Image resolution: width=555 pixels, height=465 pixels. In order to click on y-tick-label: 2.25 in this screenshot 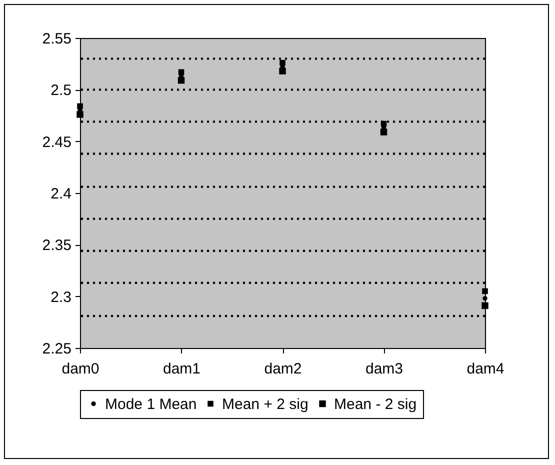, I will do `click(57, 349)`.